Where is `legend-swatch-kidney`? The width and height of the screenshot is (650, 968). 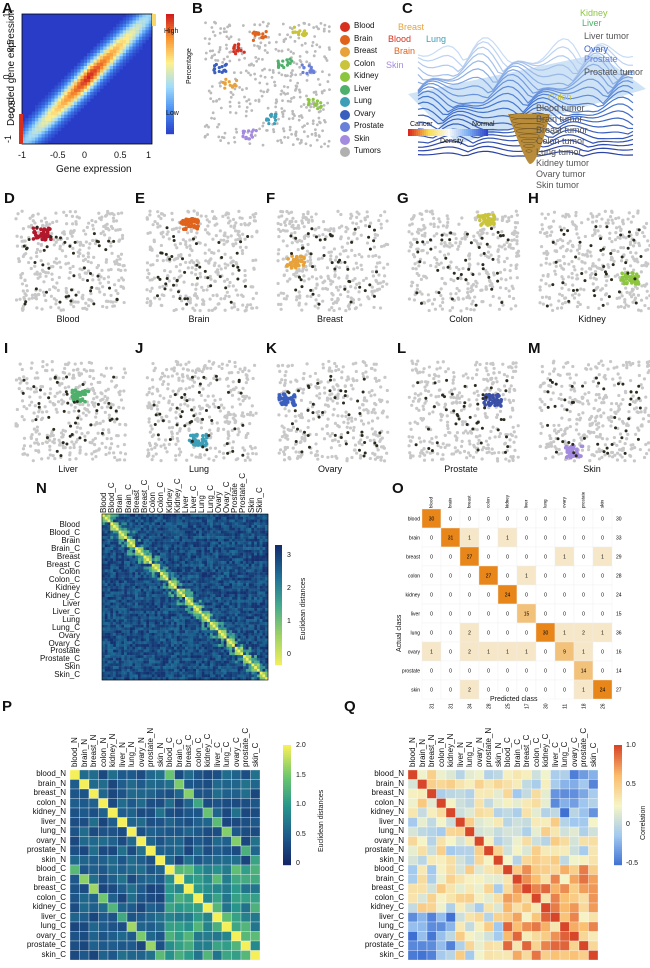 legend-swatch-kidney is located at coordinates (345, 77).